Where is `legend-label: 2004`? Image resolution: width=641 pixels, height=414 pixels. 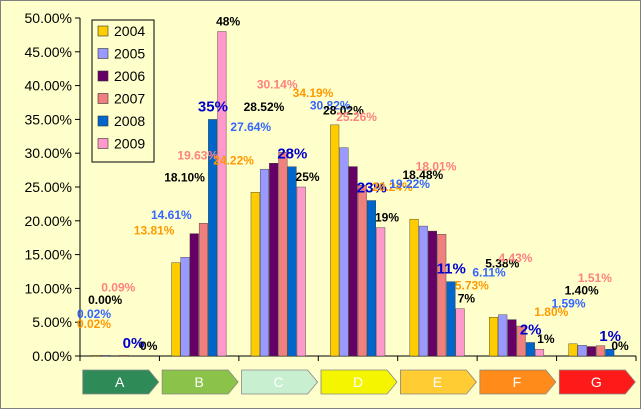
legend-label: 2004 is located at coordinates (129, 31).